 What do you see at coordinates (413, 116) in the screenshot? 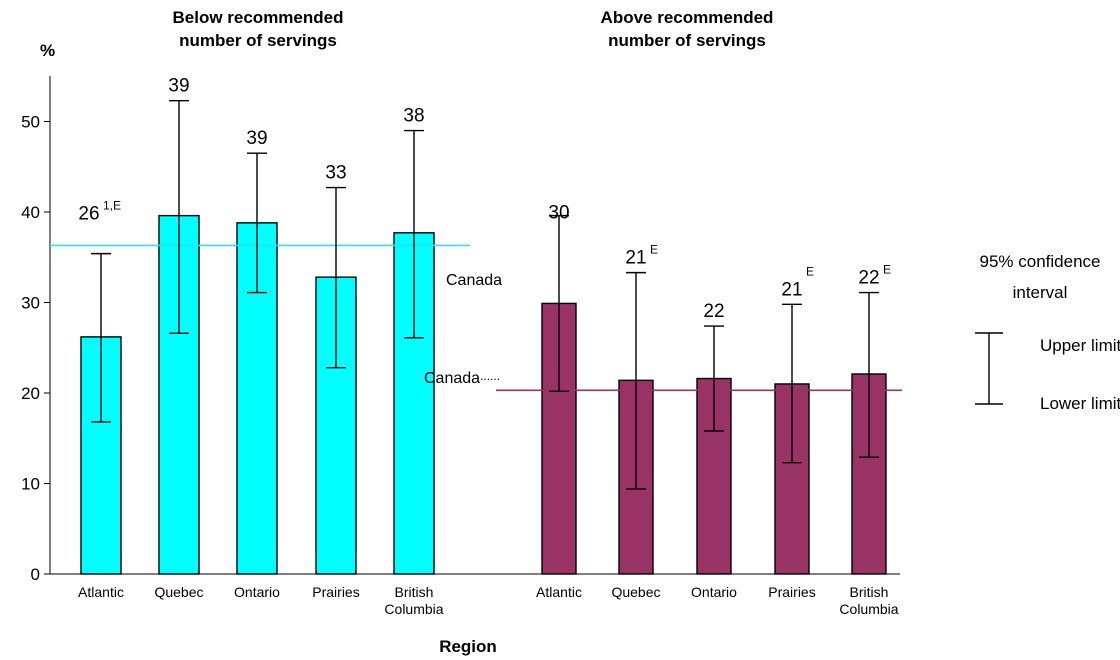
I see `data-value-label: 38` at bounding box center [413, 116].